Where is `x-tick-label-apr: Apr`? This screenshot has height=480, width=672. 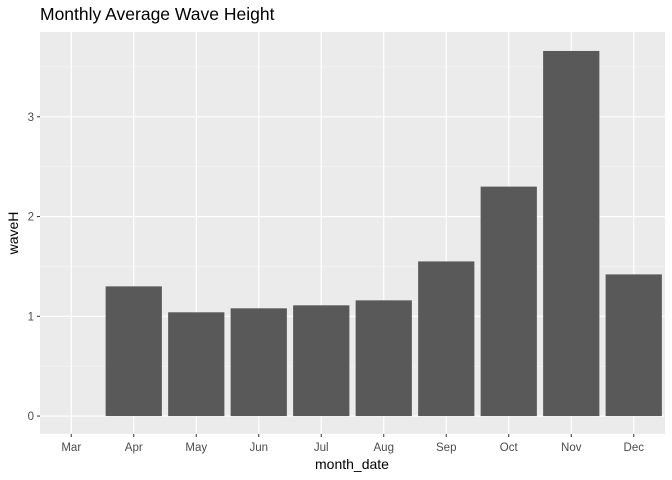
x-tick-label-apr: Apr is located at coordinates (134, 448).